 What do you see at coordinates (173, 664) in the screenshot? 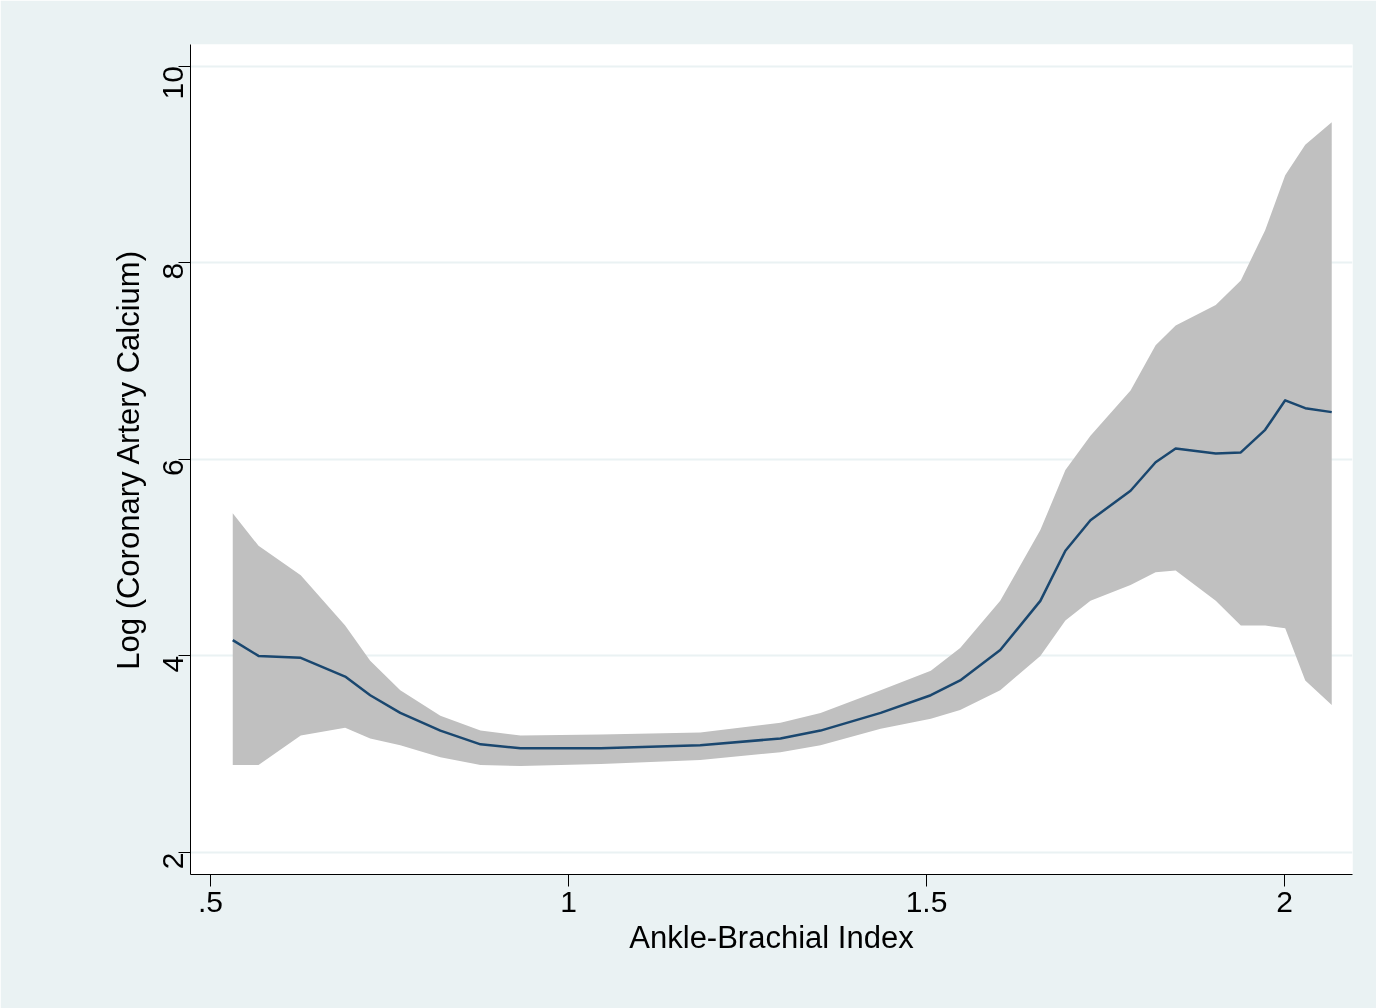
I see `y-tick-label: 4` at bounding box center [173, 664].